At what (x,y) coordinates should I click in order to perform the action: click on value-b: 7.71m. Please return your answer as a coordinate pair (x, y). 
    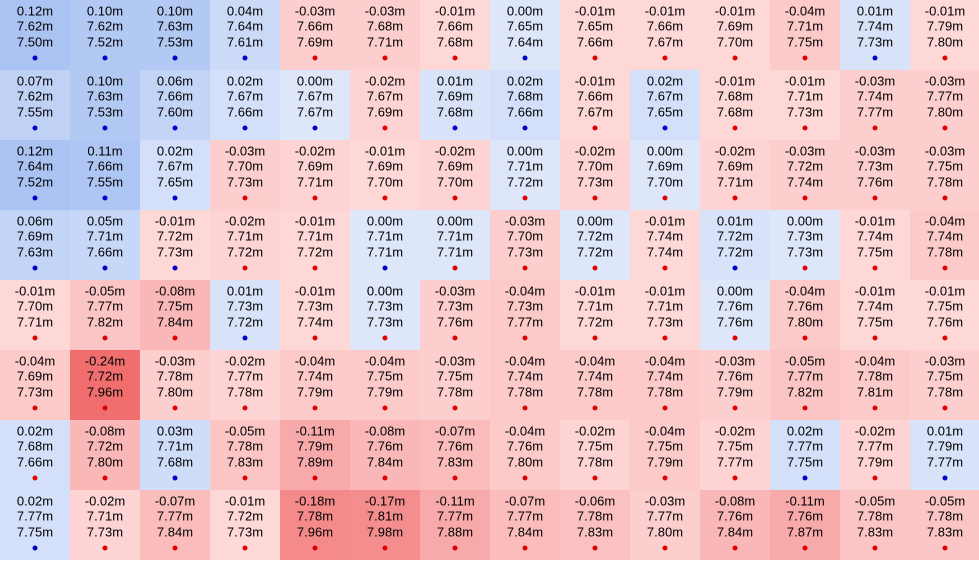
    Looking at the image, I should click on (735, 181).